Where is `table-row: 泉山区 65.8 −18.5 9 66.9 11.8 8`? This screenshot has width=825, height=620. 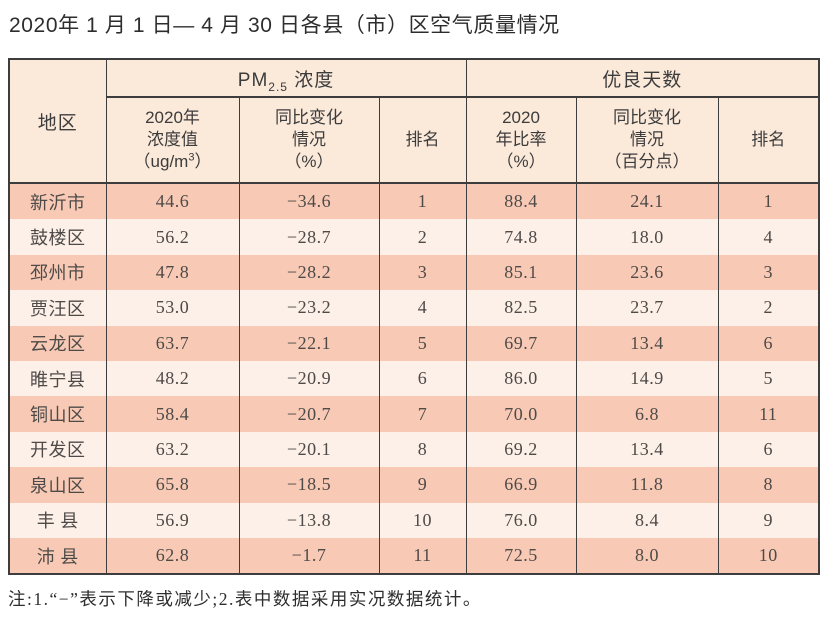
table-row: 泉山区 65.8 −18.5 9 66.9 11.8 8 is located at coordinates (414, 485).